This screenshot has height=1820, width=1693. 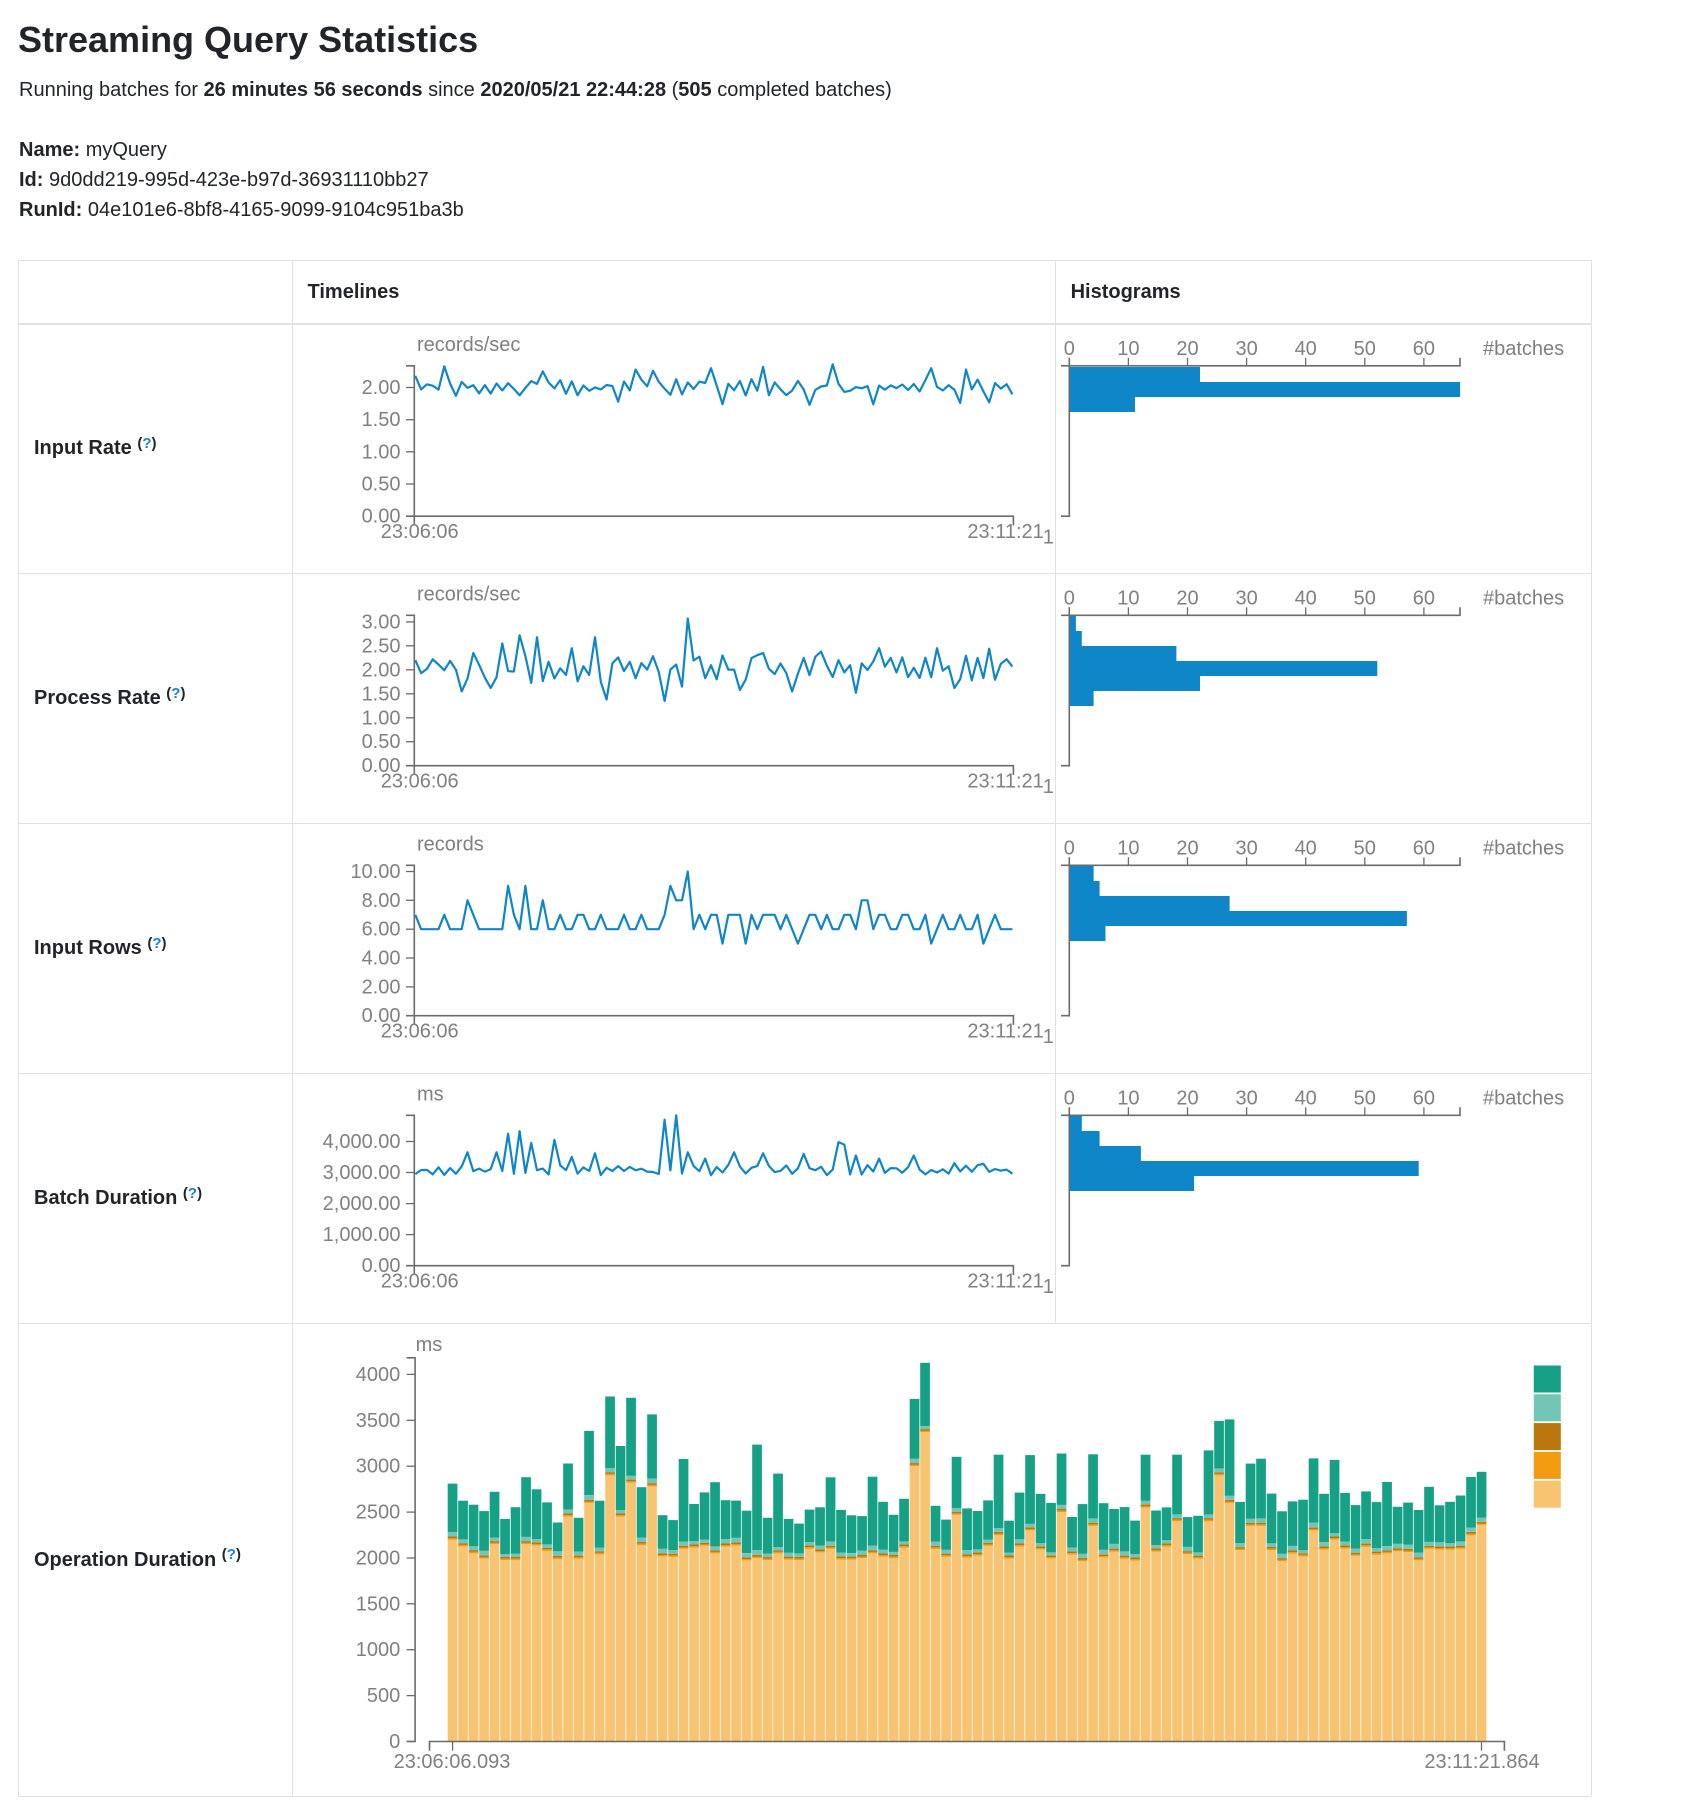 What do you see at coordinates (383, 1696) in the screenshot?
I see `svg-text: 500` at bounding box center [383, 1696].